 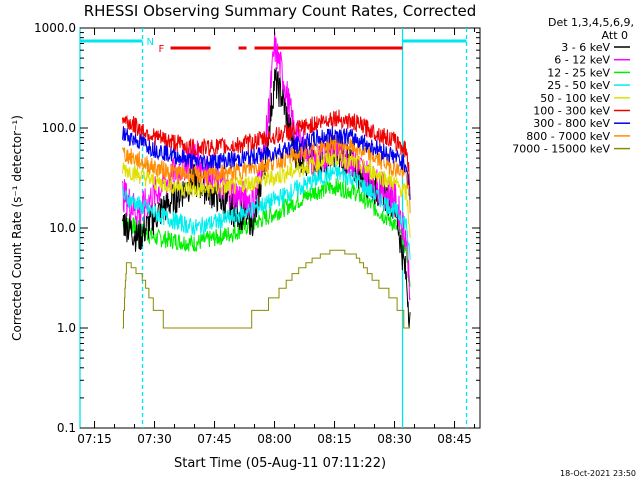 What do you see at coordinates (266, 289) in the screenshot?
I see `series-line-7000-15000-kev` at bounding box center [266, 289].